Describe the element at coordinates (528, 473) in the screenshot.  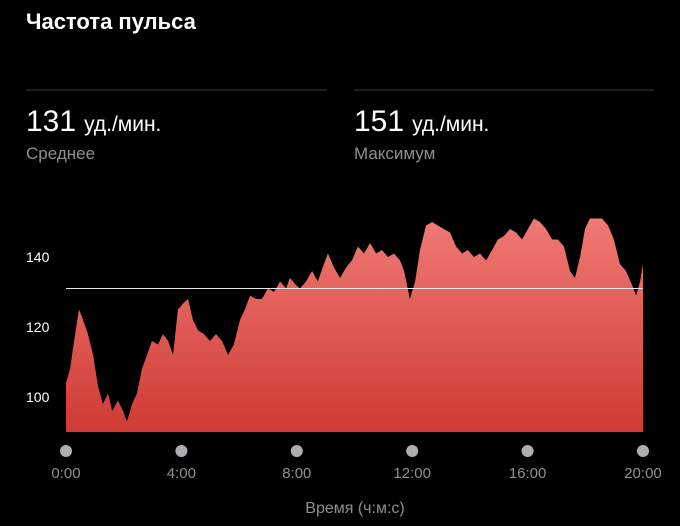
I see `x-tick-label: 16:00` at that location.